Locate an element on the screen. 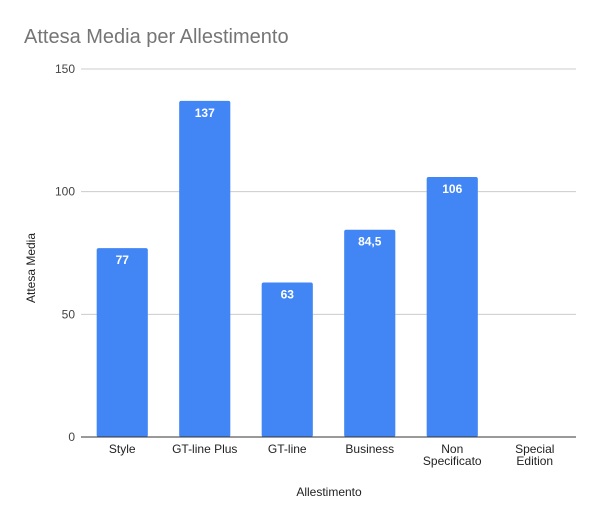 The width and height of the screenshot is (601, 524). x-tick-label: GT-line Plus is located at coordinates (204, 449).